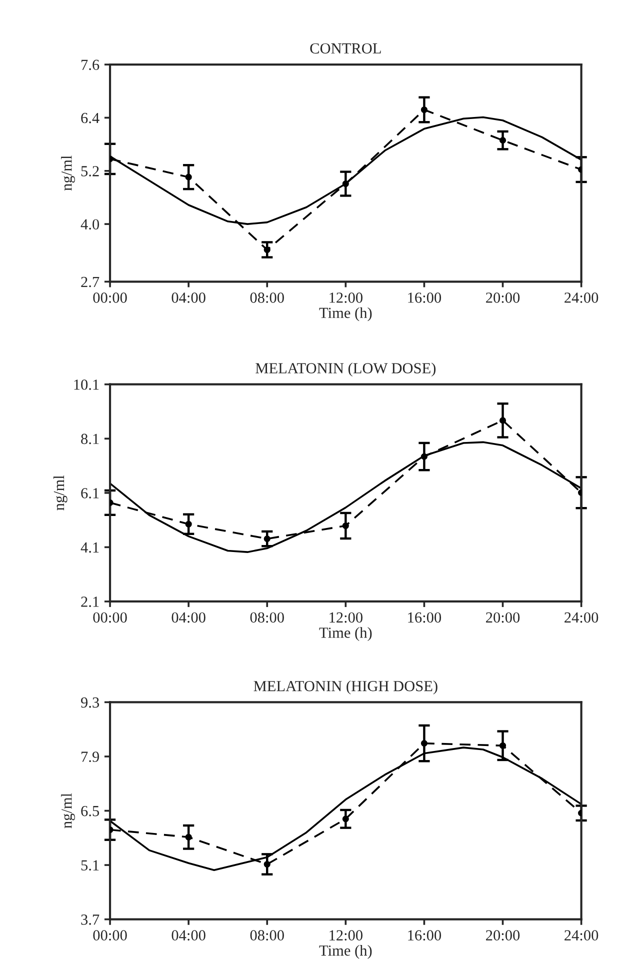 The height and width of the screenshot is (978, 636). Describe the element at coordinates (90, 757) in the screenshot. I see `y-tick-label: 7.9` at that location.